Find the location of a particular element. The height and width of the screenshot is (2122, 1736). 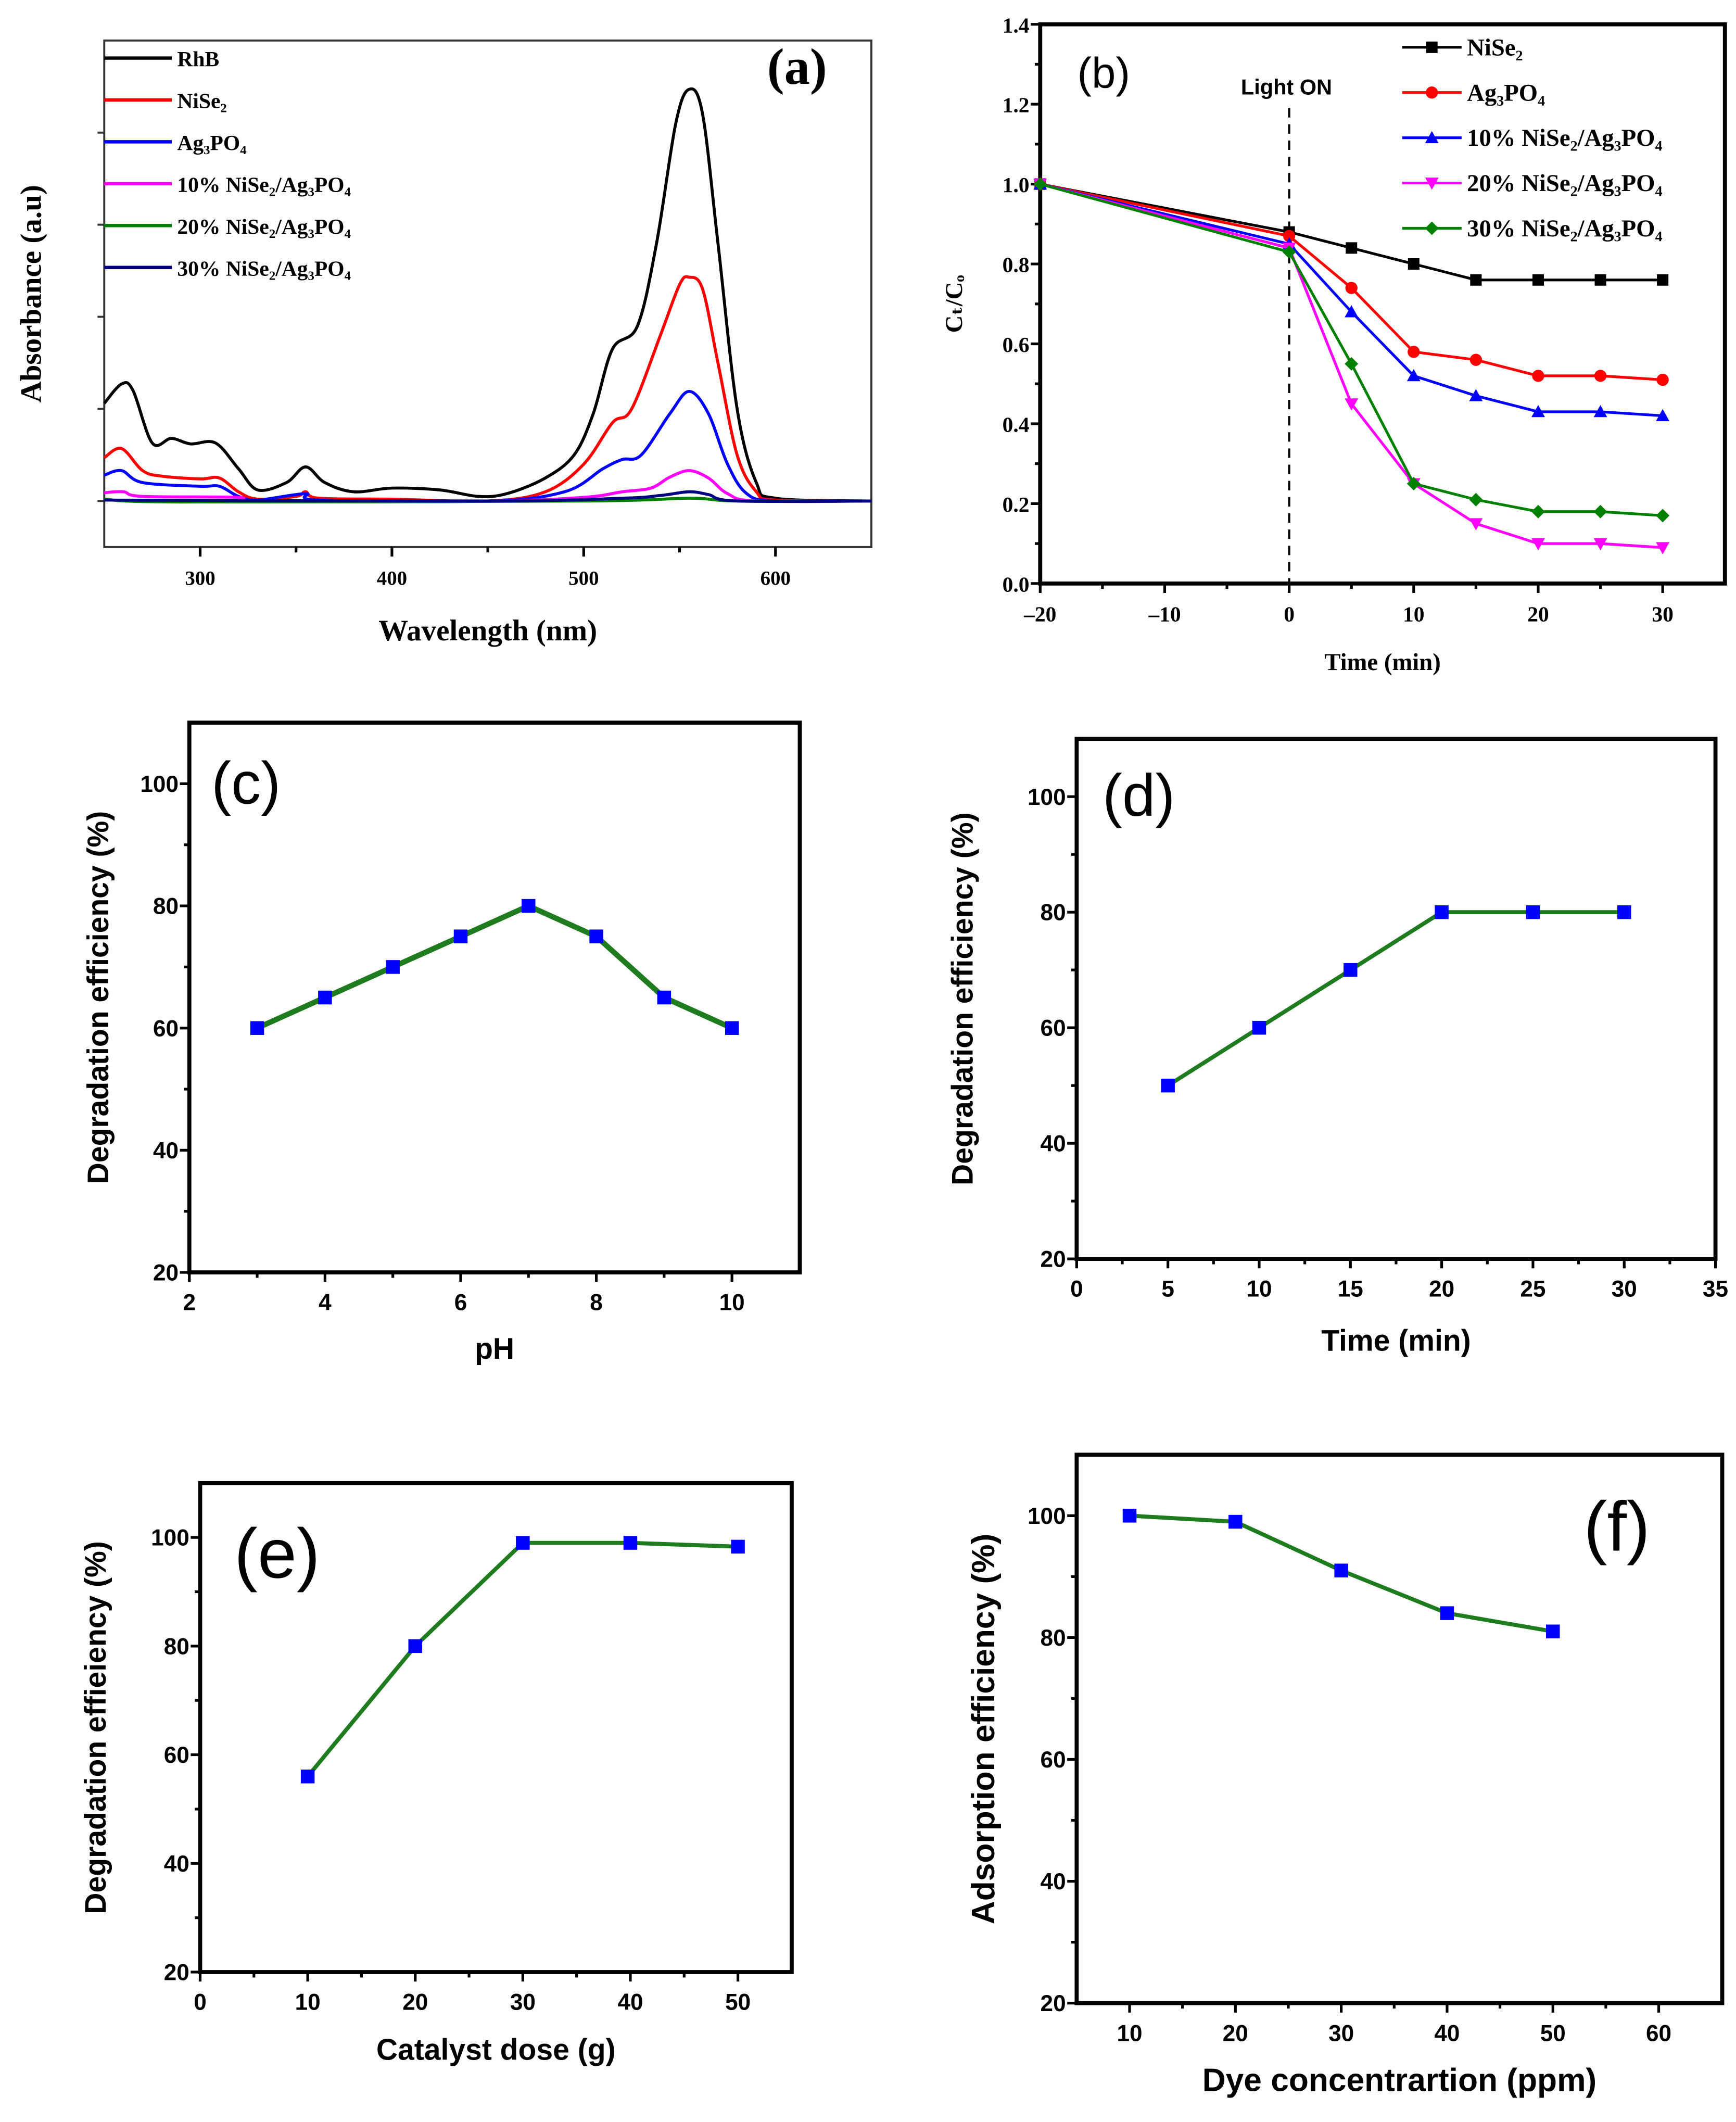

x-tick-label: 10 is located at coordinates (1129, 2033).